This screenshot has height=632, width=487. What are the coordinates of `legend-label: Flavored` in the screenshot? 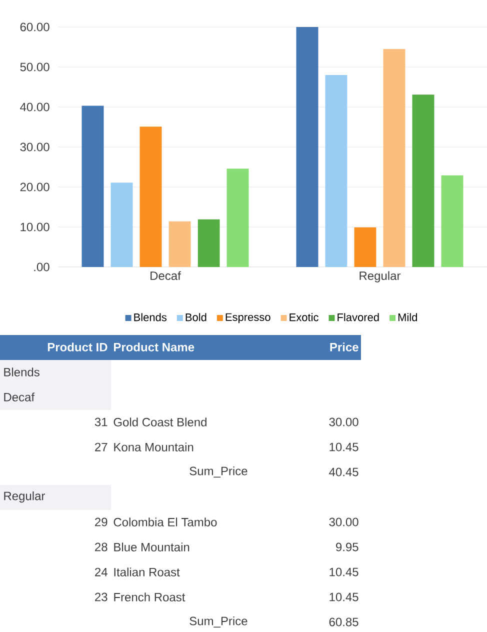 It's located at (358, 317).